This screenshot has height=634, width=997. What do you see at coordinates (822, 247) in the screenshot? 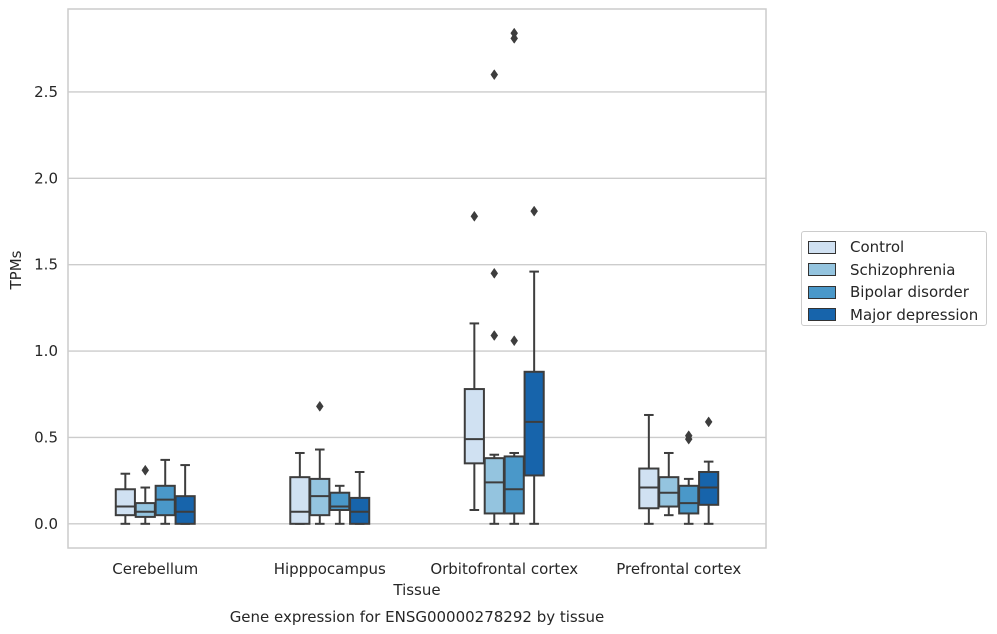
I see `legend-swatch-control` at bounding box center [822, 247].